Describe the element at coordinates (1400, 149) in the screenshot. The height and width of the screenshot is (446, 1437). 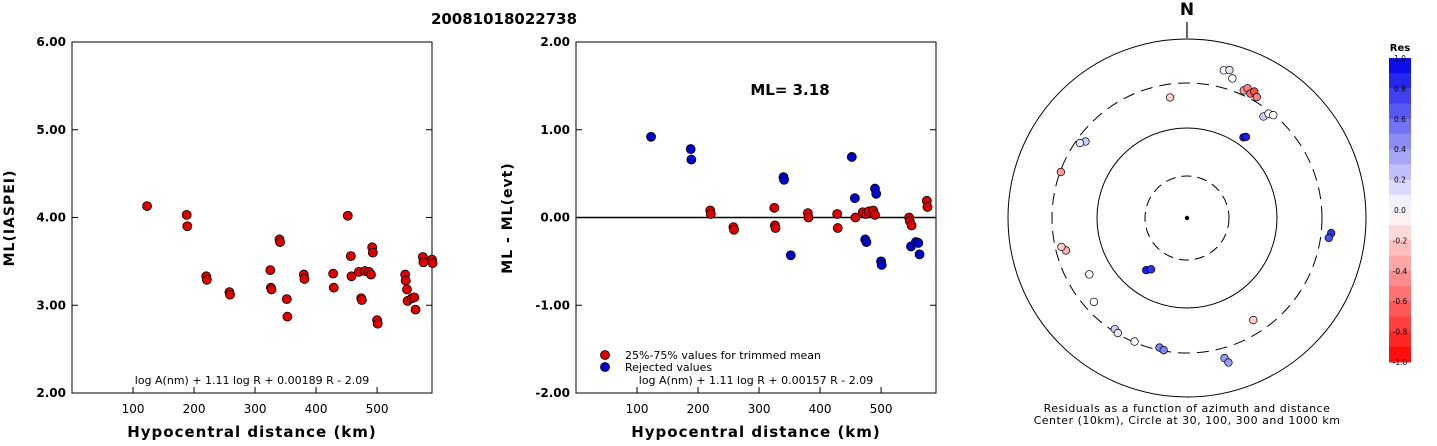
I see `colorbar-label: 0.4` at that location.